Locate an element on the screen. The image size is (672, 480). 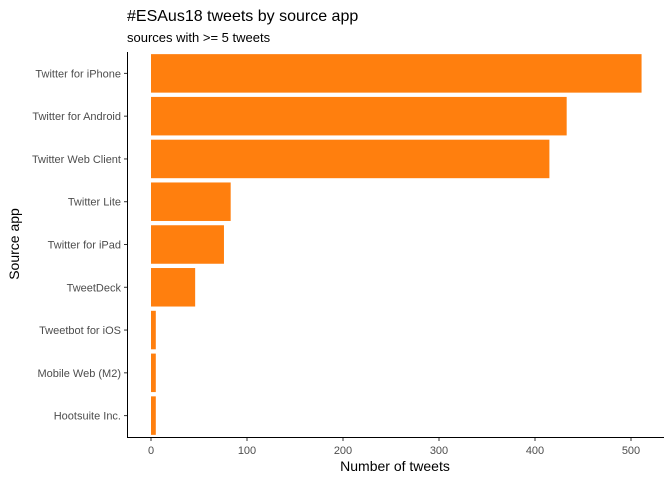
y-tick-label: Twitter Lite is located at coordinates (94, 203).